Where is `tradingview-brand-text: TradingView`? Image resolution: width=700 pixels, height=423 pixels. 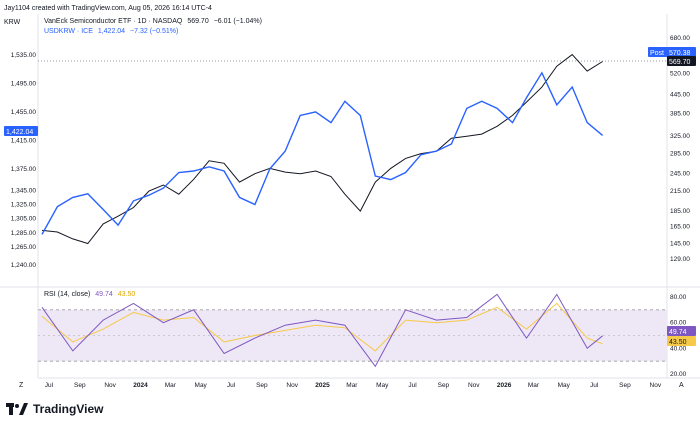
tradingview-brand-text: TradingView is located at coordinates (68, 409).